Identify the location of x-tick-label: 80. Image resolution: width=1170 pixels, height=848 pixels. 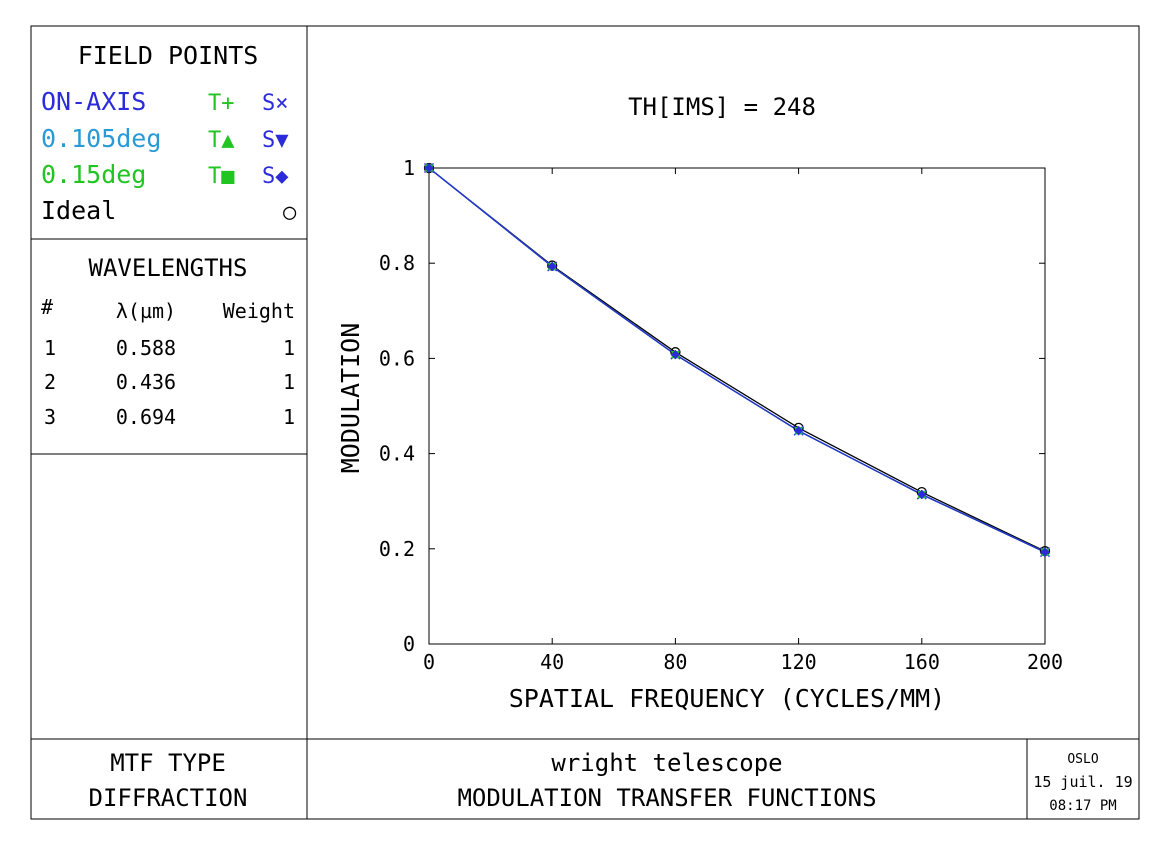
(675, 662).